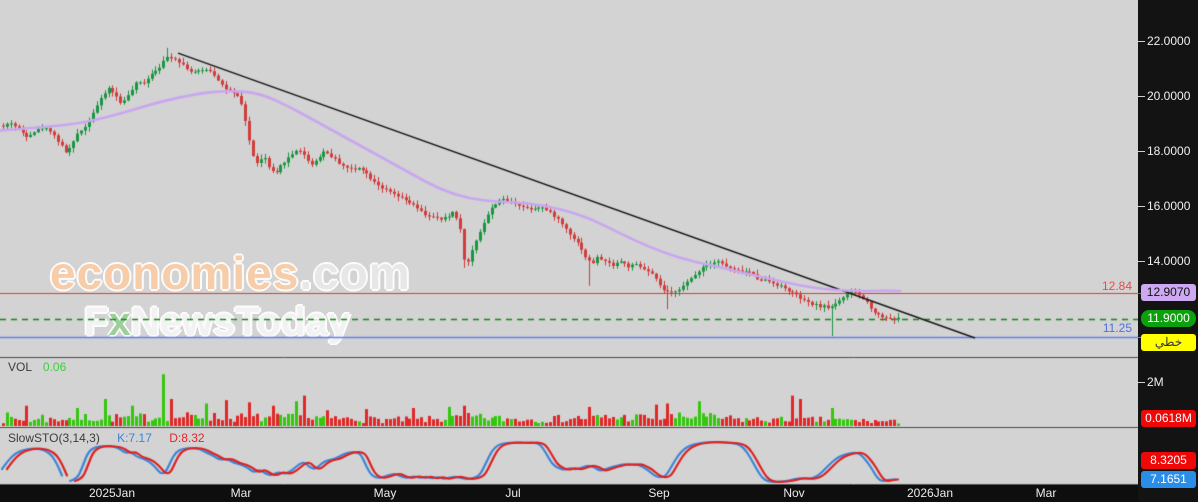  What do you see at coordinates (54, 367) in the screenshot?
I see `volume-value: 0.06` at bounding box center [54, 367].